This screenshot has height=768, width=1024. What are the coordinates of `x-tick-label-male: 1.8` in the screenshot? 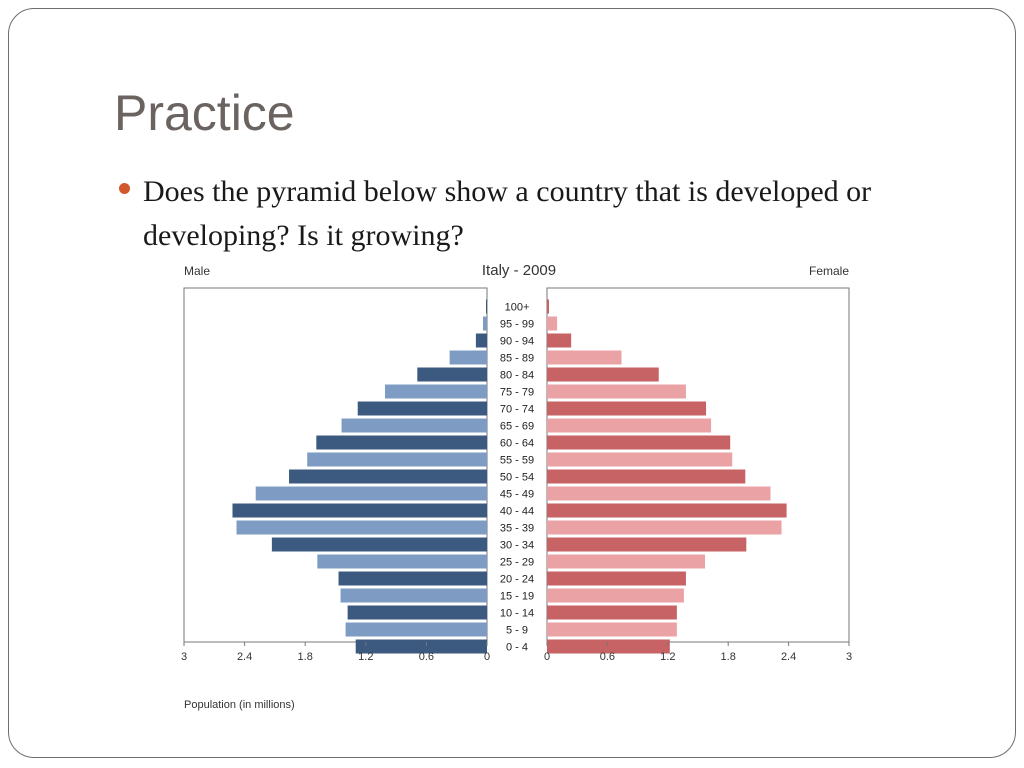 It's located at (305, 657).